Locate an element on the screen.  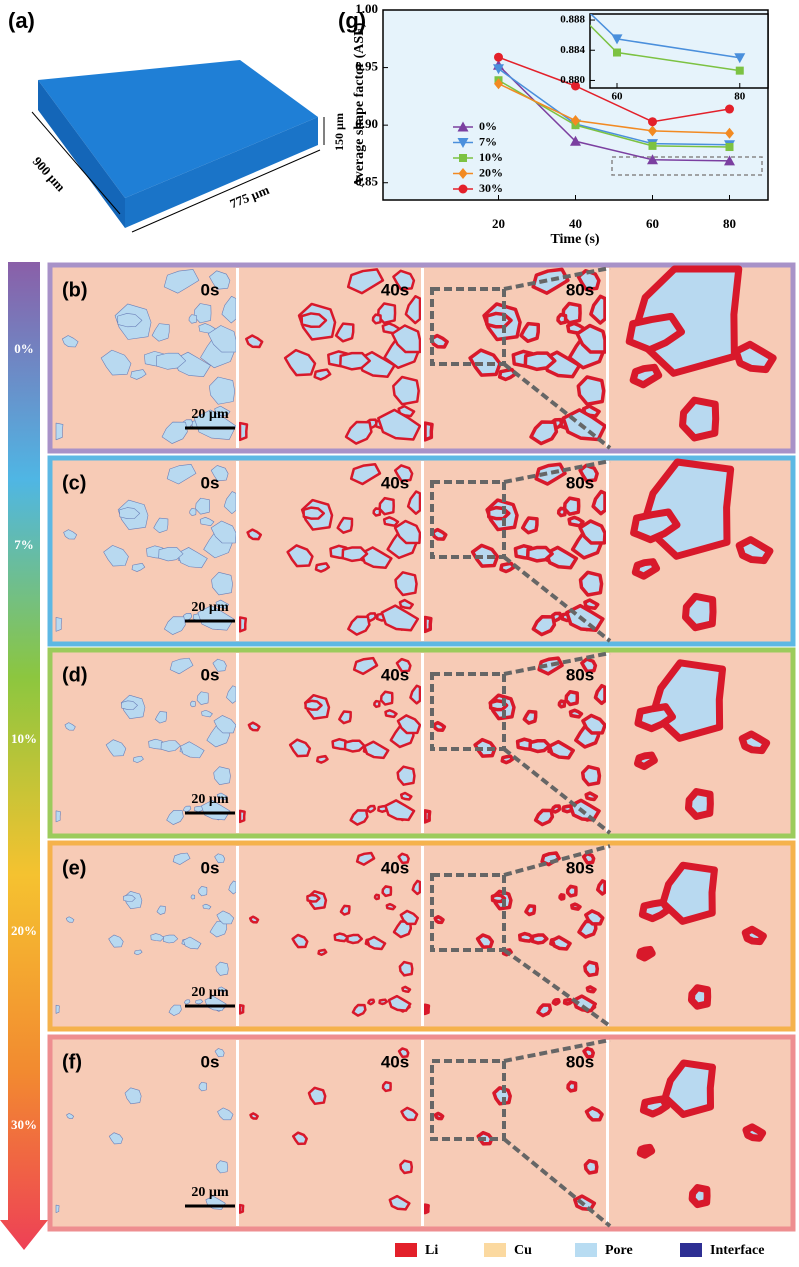
x-tick-label: 80 is located at coordinates (729, 223).